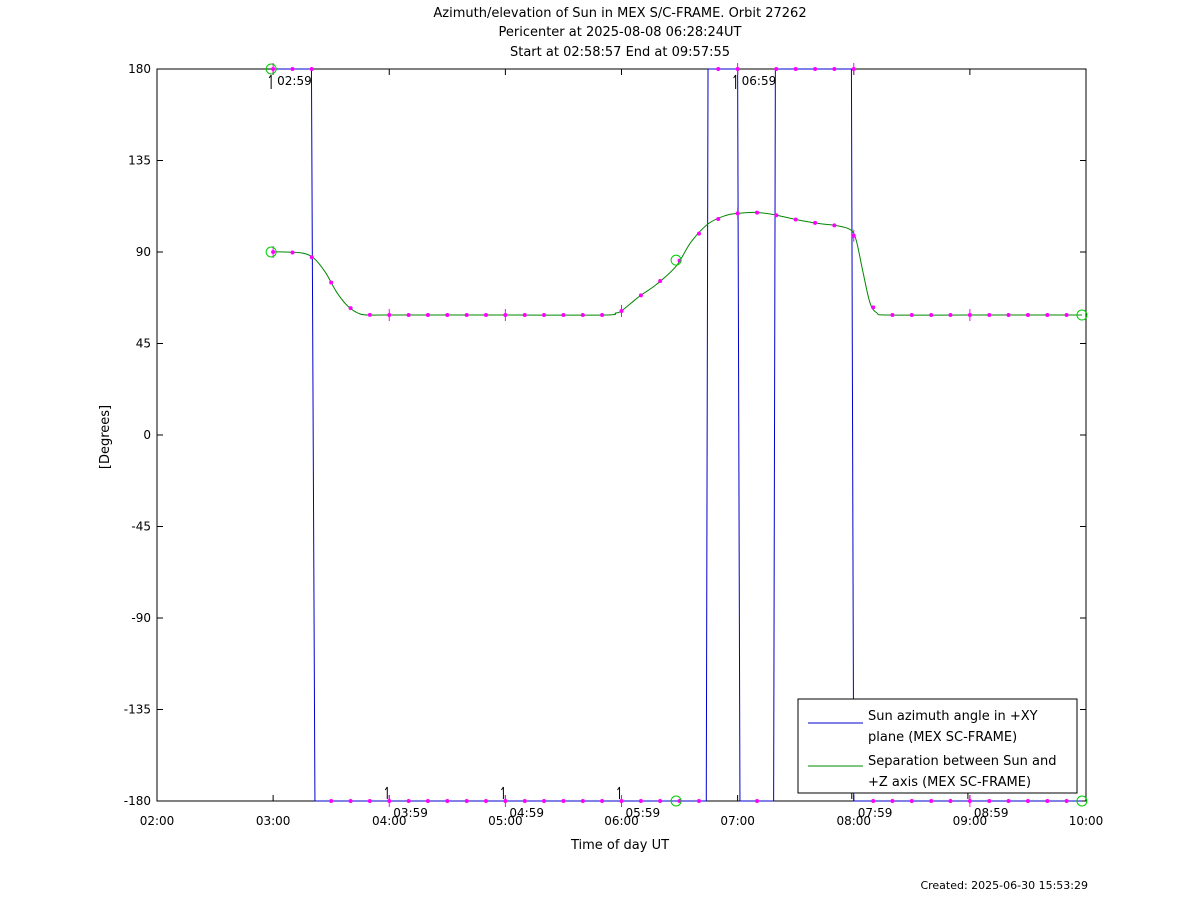 The width and height of the screenshot is (1200, 901). I want to click on y-tick-label: -90, so click(141, 618).